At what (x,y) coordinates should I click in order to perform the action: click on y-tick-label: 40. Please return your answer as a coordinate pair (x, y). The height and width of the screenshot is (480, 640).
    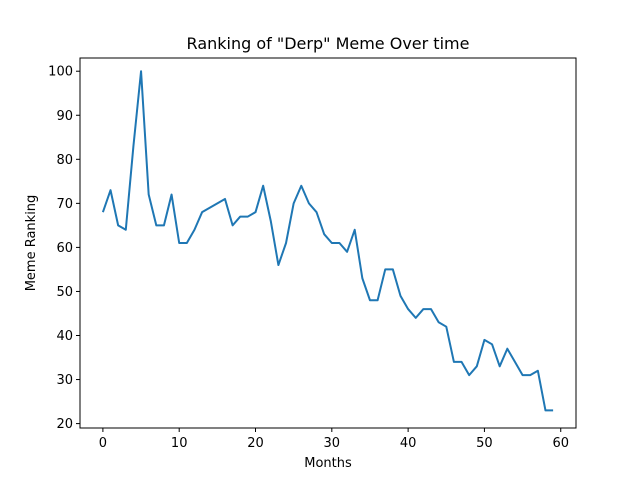
    Looking at the image, I should click on (64, 336).